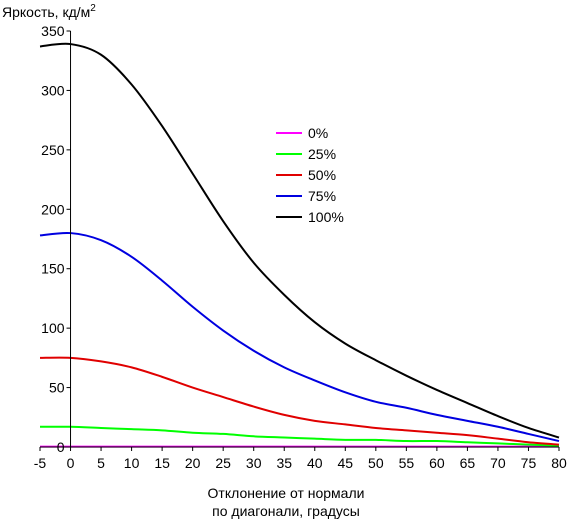  Describe the element at coordinates (53, 150) in the screenshot. I see `y-tick-label: 250` at that location.